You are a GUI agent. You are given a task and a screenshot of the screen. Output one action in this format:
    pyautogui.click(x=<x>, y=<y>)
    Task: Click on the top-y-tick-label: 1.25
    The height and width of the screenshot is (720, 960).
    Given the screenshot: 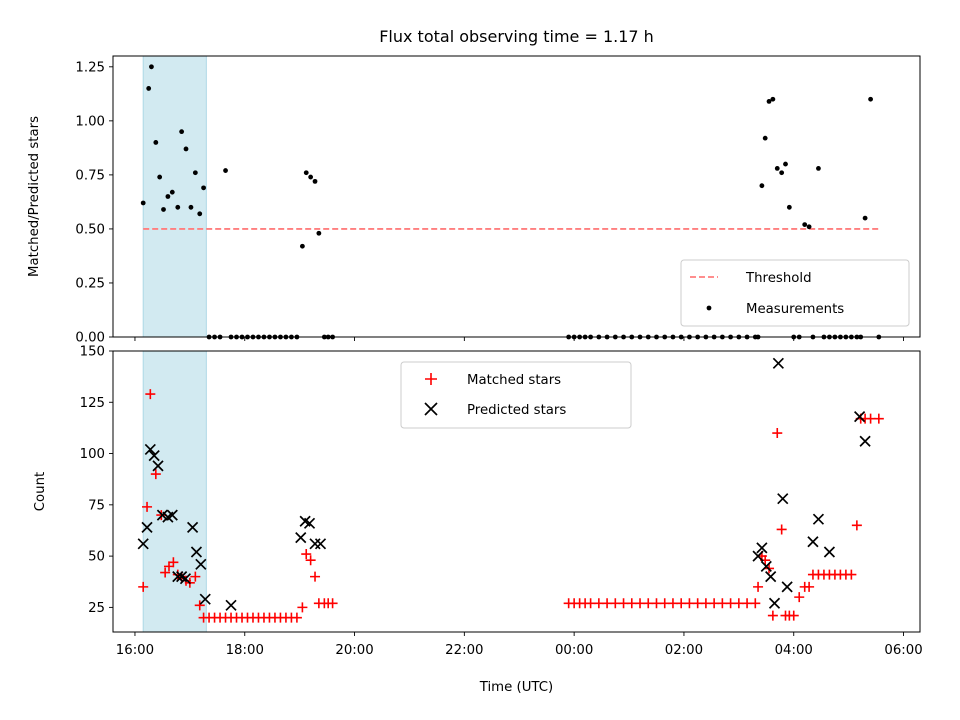 What is the action you would take?
    pyautogui.click(x=90, y=67)
    